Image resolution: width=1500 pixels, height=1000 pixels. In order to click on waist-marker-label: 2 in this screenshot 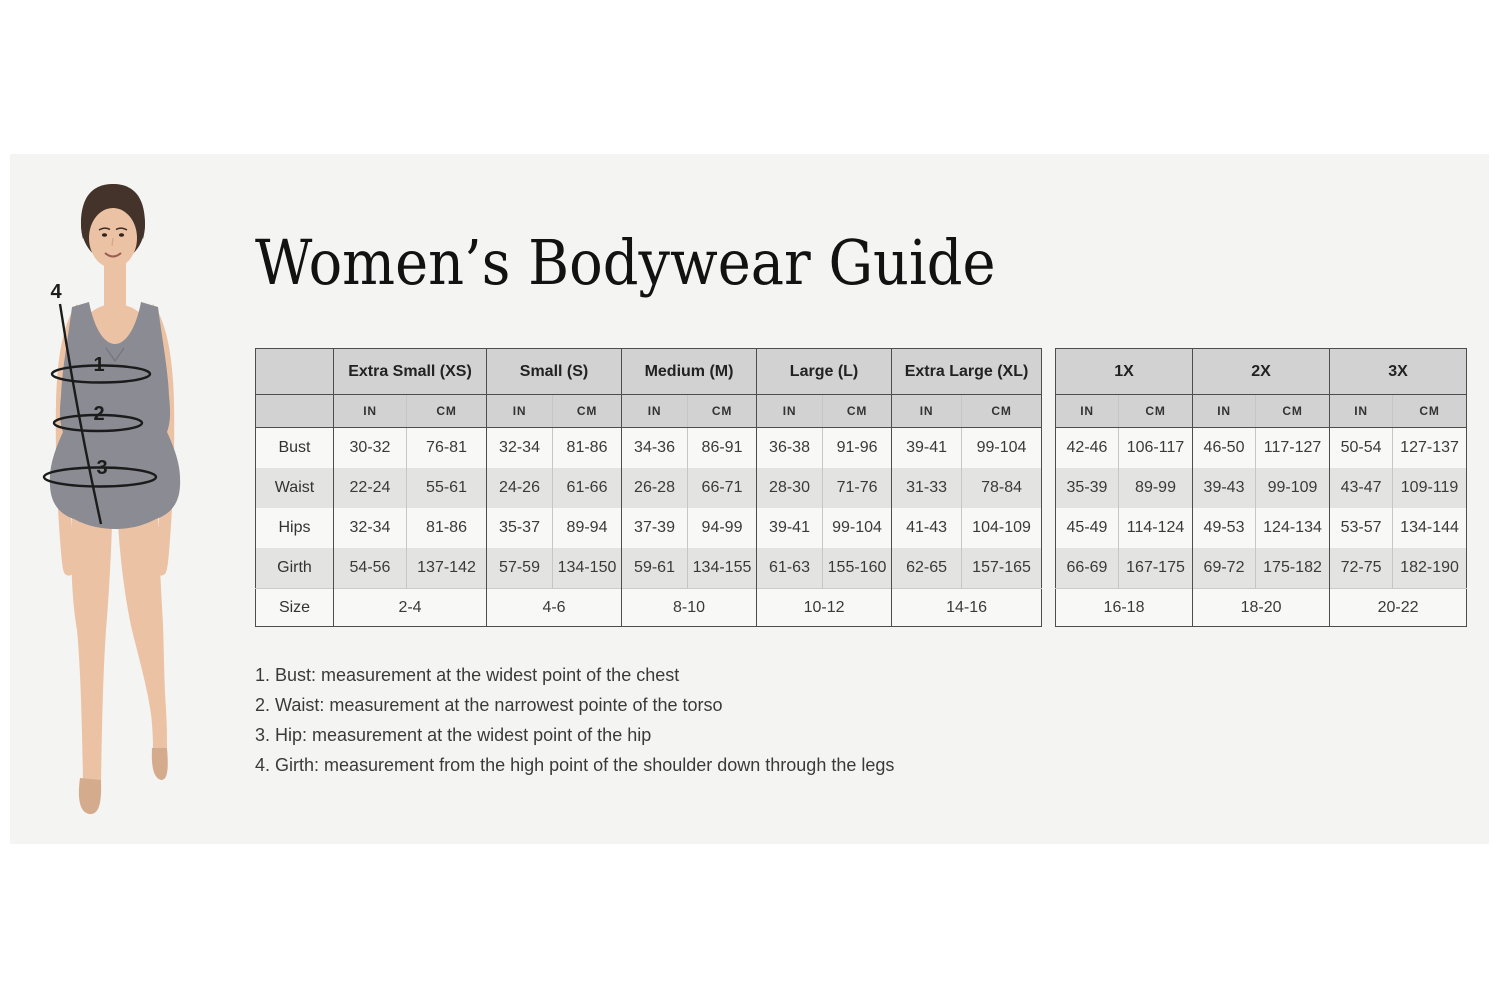, I will do `click(98, 414)`.